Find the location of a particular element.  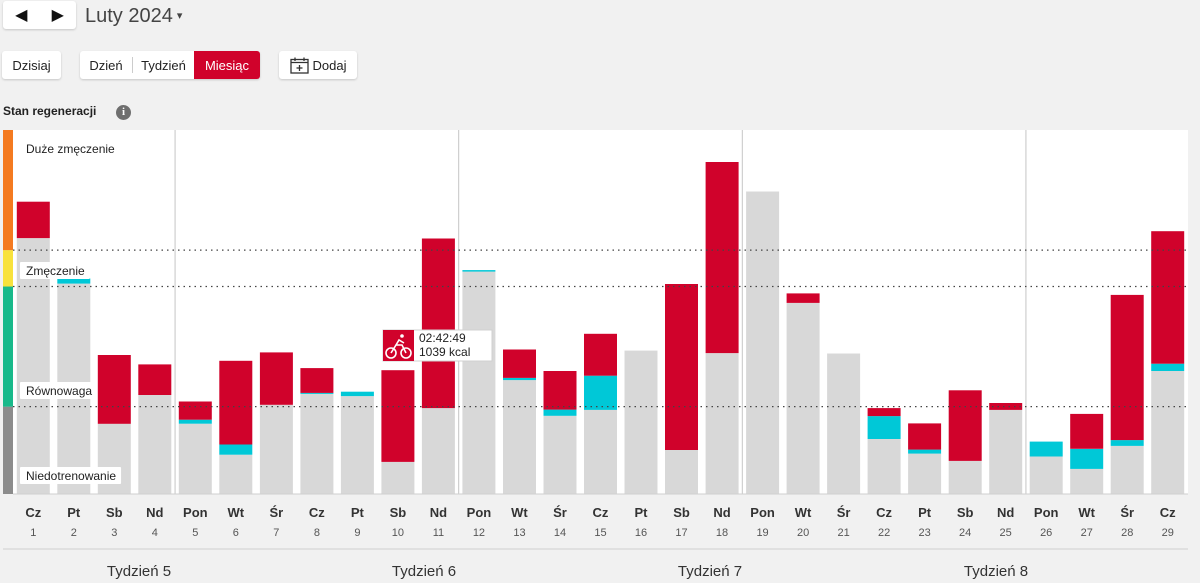

date-label: 16 is located at coordinates (641, 533).